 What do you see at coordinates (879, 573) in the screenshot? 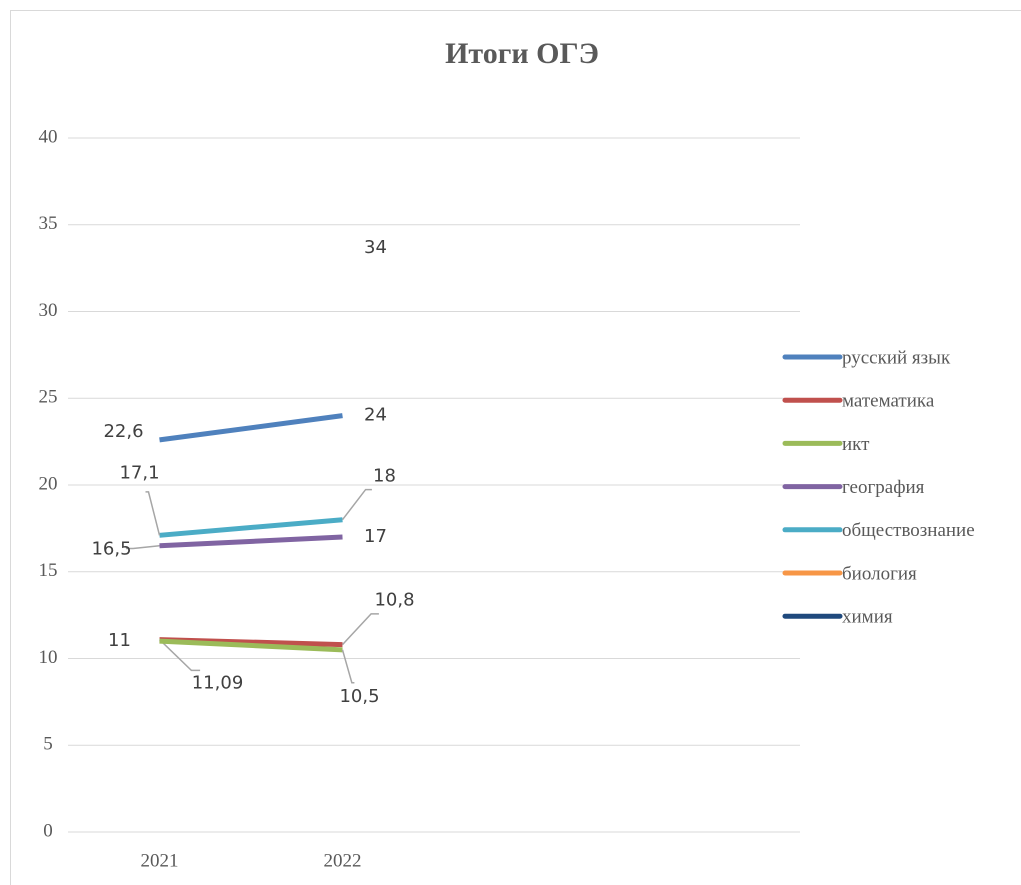
I see `legend-label: биология` at bounding box center [879, 573].